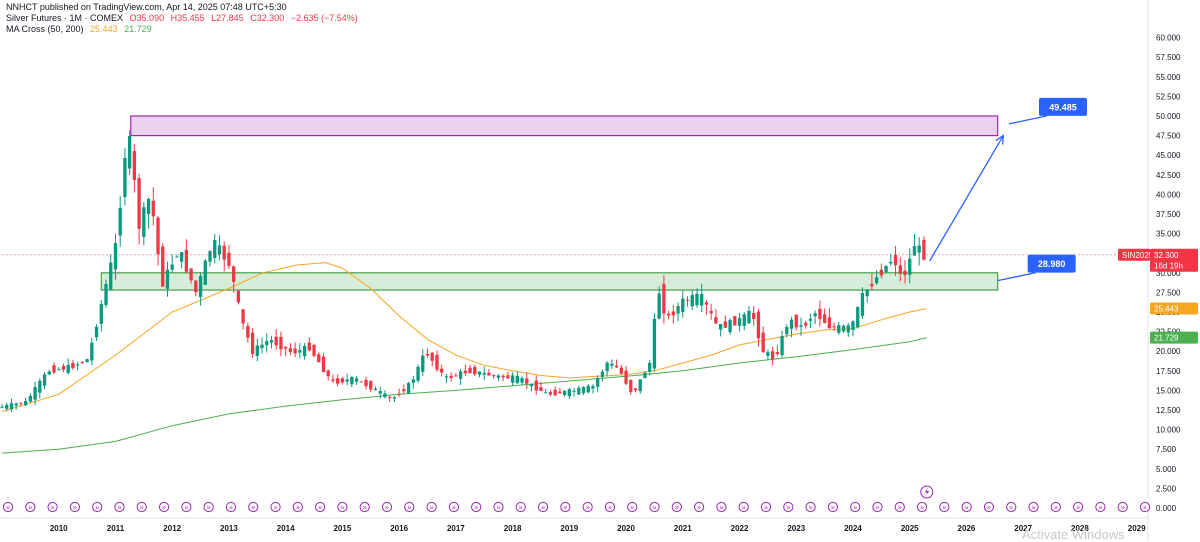 The image size is (1200, 542). What do you see at coordinates (966, 198) in the screenshot?
I see `projection-arrow` at bounding box center [966, 198].